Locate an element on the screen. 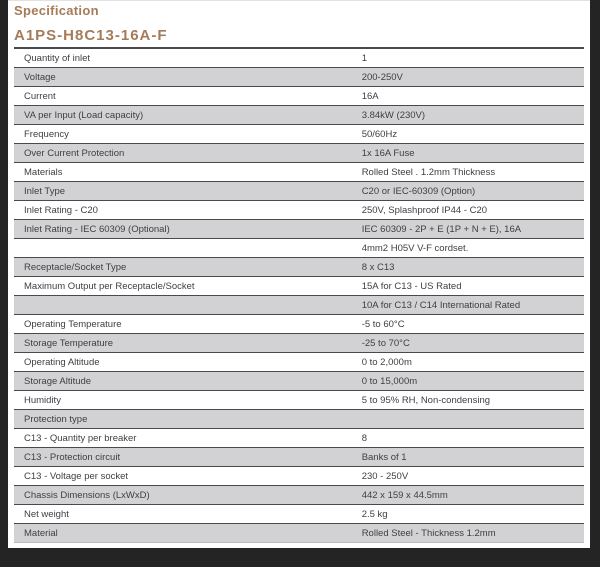  spec-label: Voltage is located at coordinates (40, 77).